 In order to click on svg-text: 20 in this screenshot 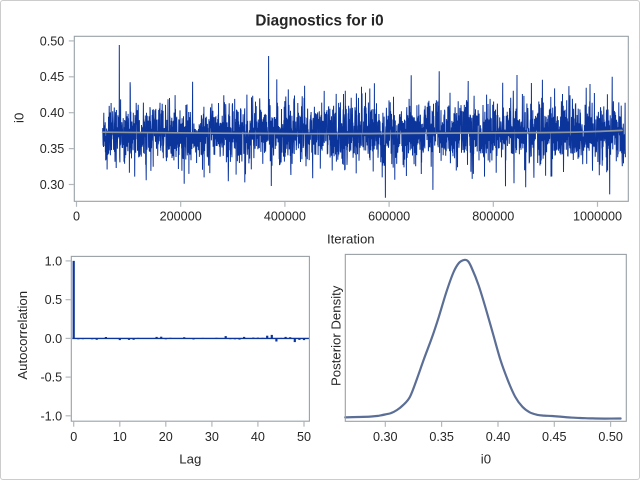, I will do `click(166, 437)`.